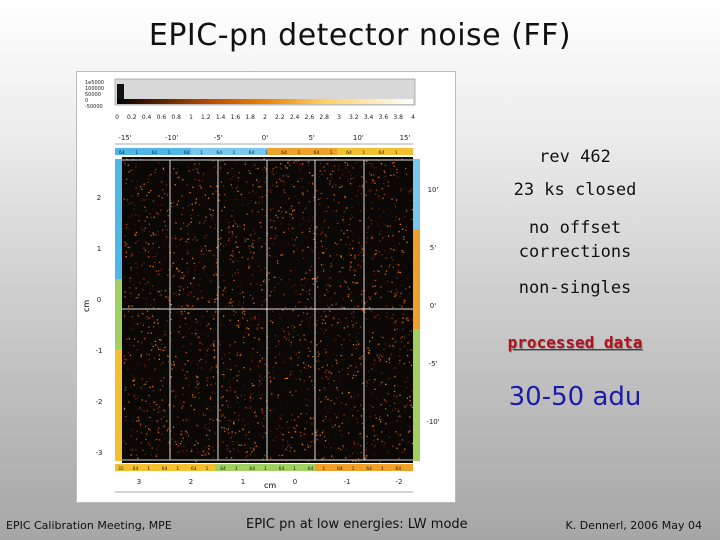 This screenshot has height=540, width=720. What do you see at coordinates (399, 482) in the screenshot?
I see `bottom-cm-tick: -2` at bounding box center [399, 482].